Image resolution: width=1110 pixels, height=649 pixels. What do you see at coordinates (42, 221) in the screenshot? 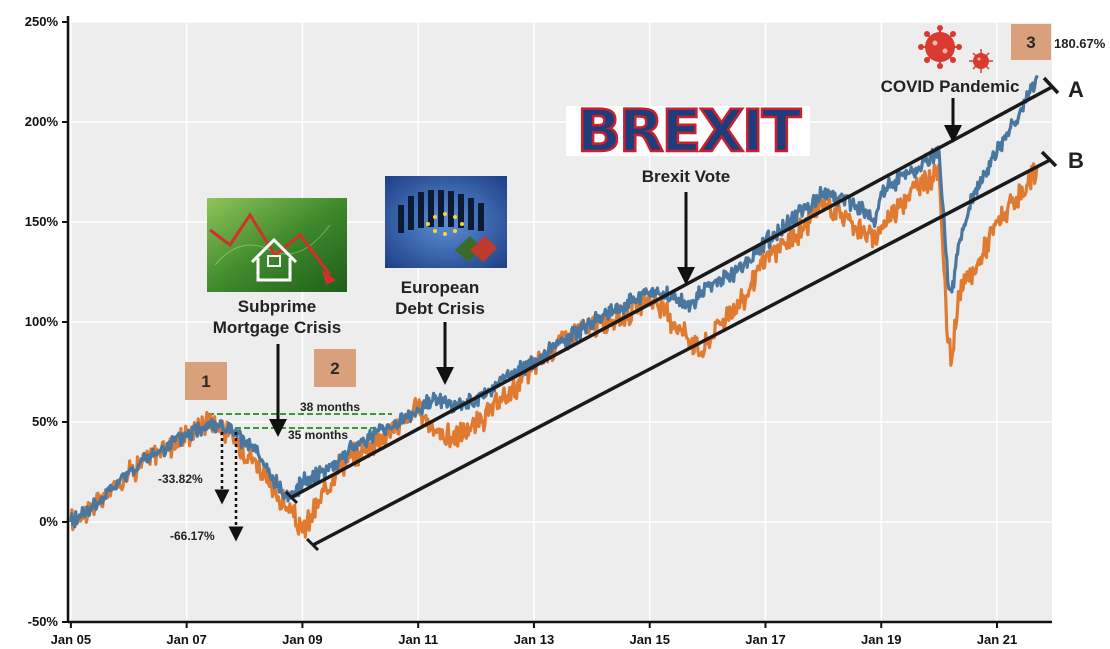
I see `y-tick-label: 150%` at bounding box center [42, 221].